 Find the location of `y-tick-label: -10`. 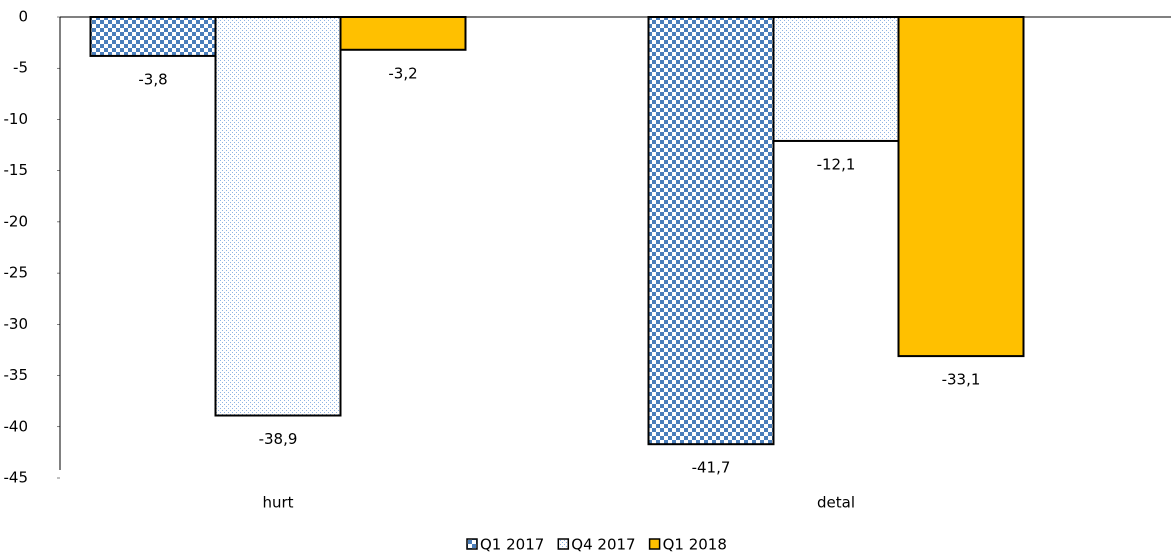

y-tick-label: -10 is located at coordinates (16, 119).